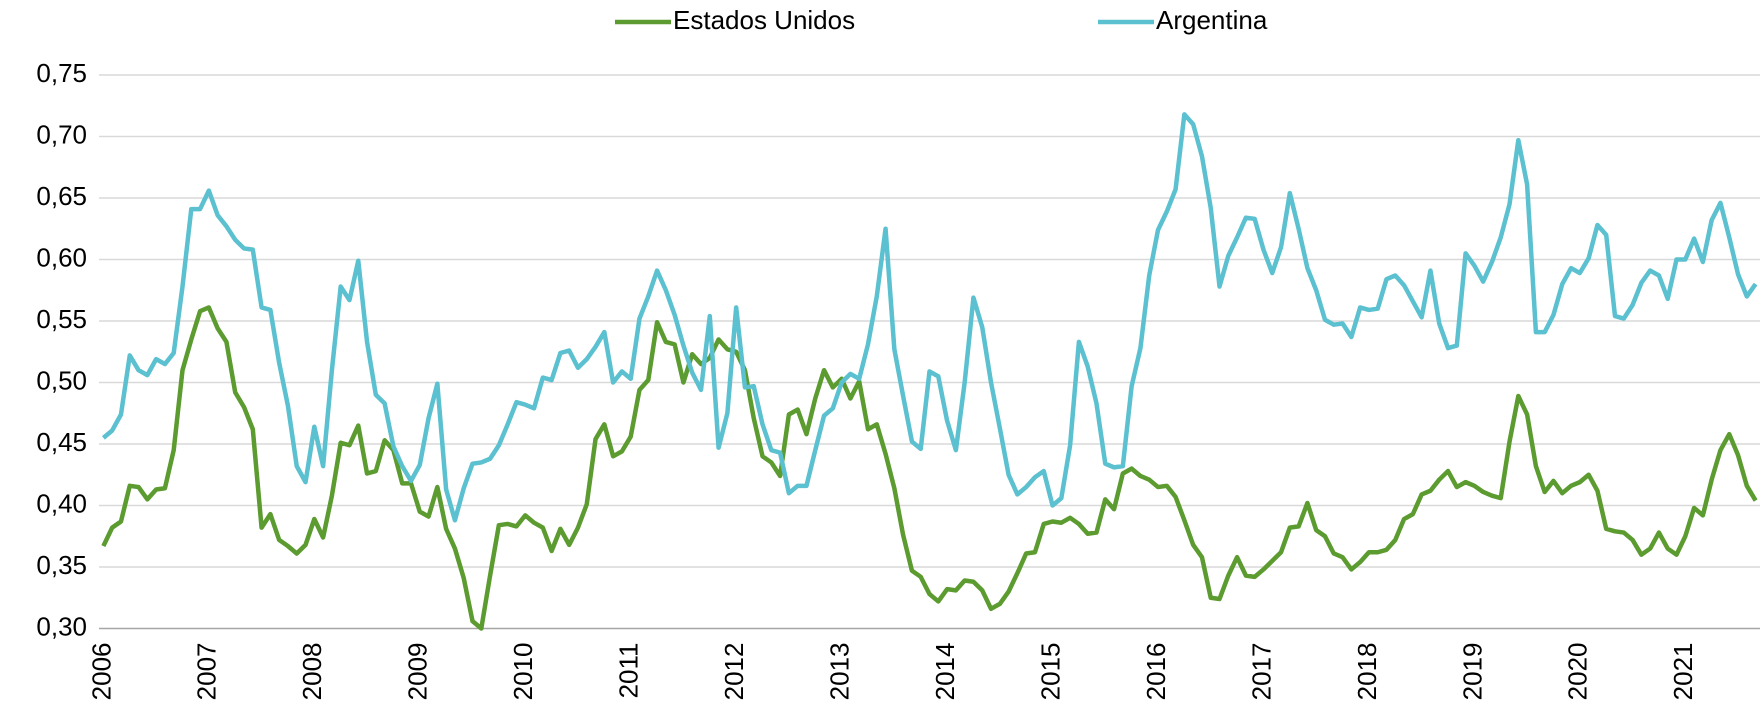 Image resolution: width=1760 pixels, height=715 pixels. What do you see at coordinates (61, 319) in the screenshot?
I see `y-tick-label: 0,55` at bounding box center [61, 319].